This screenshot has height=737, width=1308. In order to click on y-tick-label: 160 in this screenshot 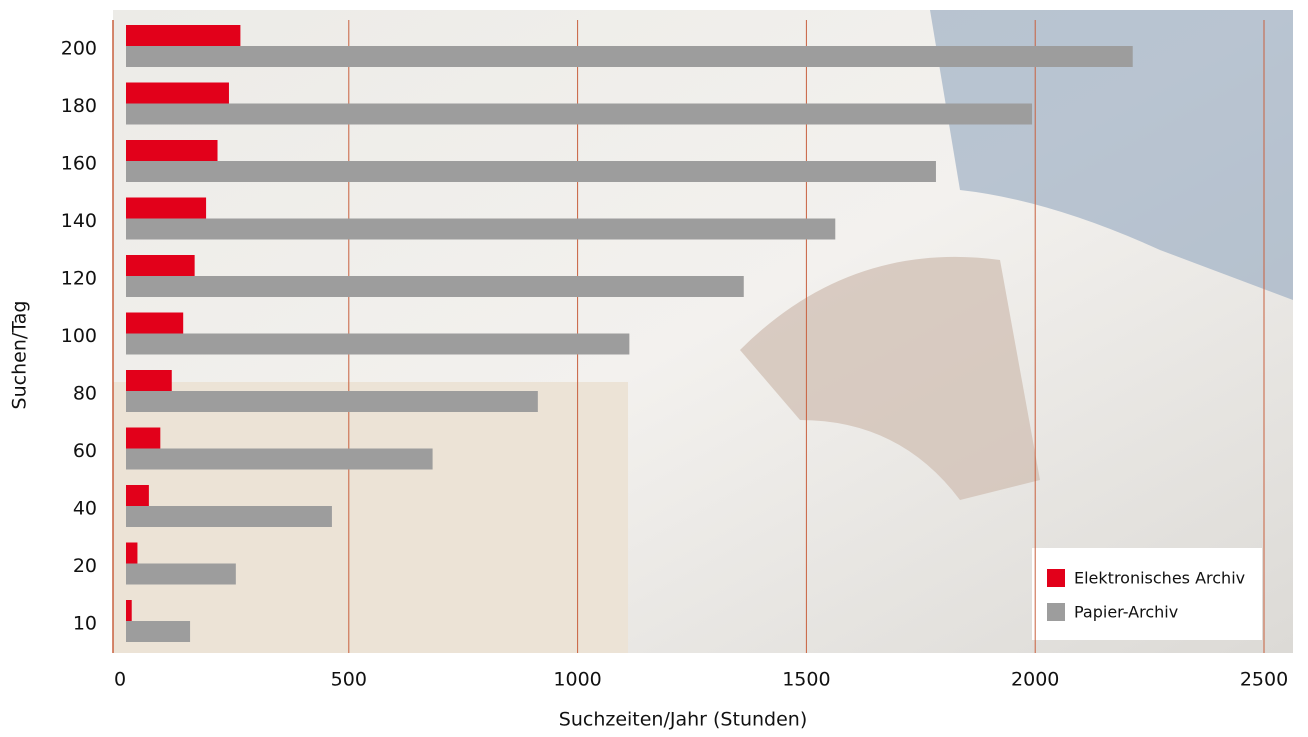, I will do `click(79, 164)`.